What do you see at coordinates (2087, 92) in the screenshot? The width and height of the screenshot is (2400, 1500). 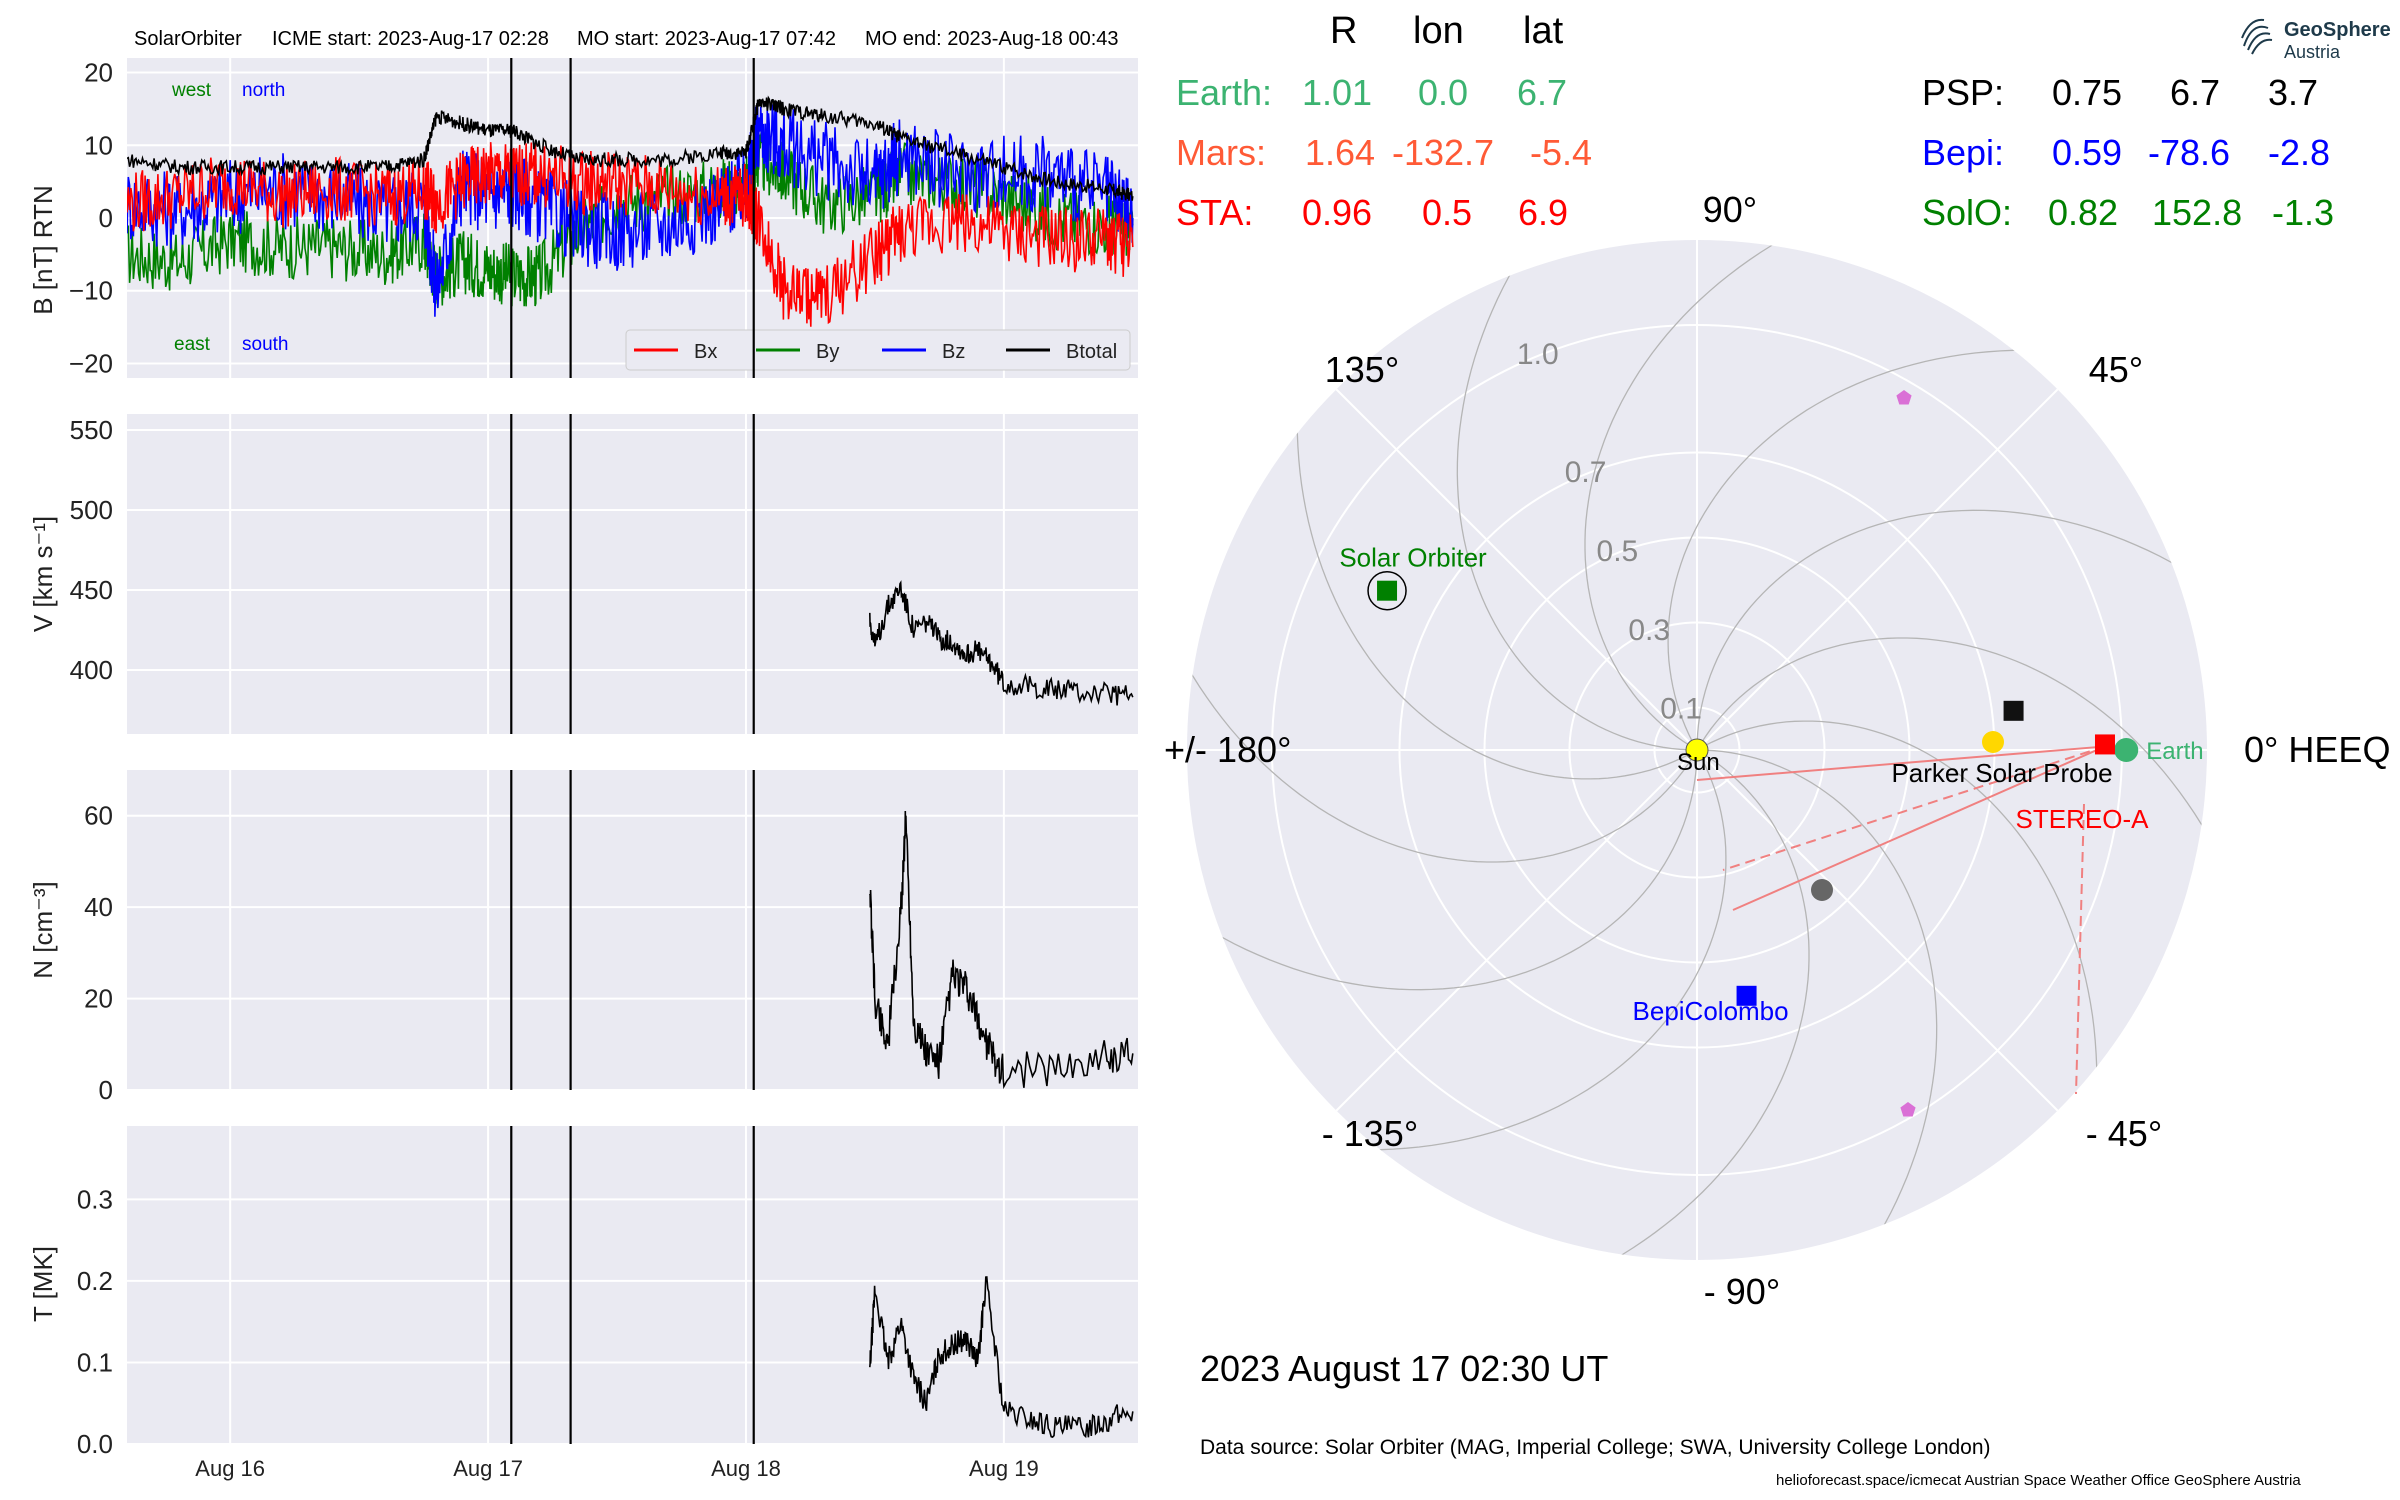 I see `pos-psp-r: 0.75` at bounding box center [2087, 92].